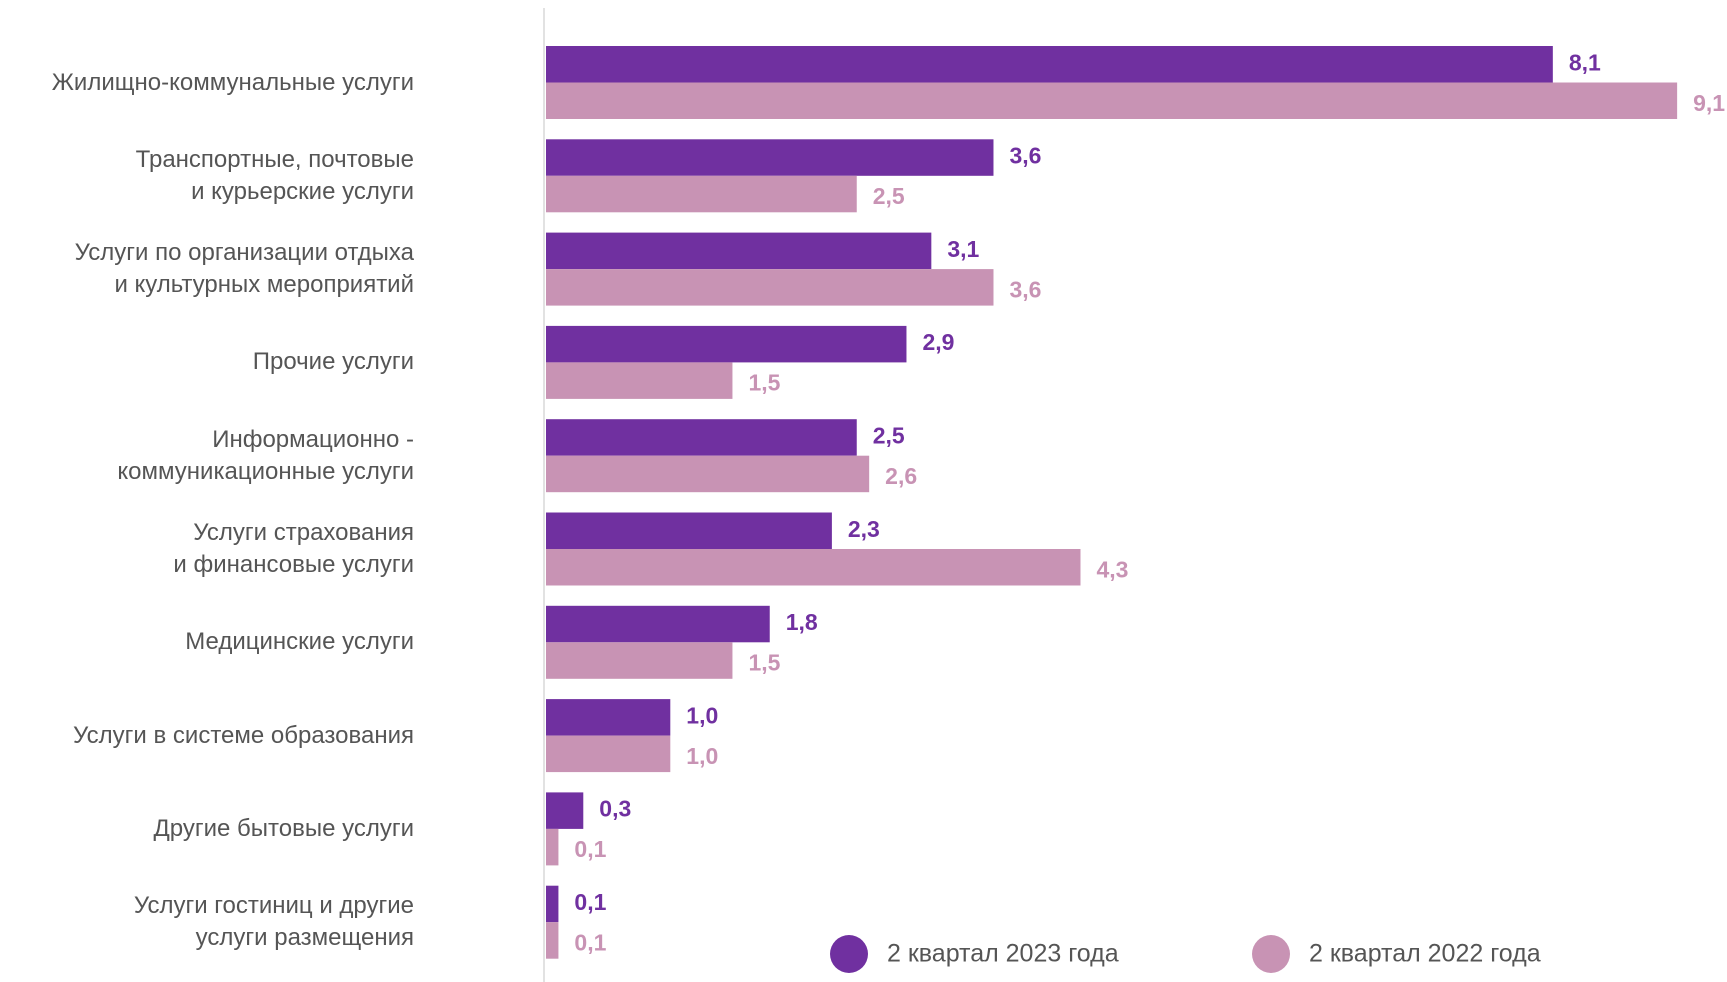 Image resolution: width=1727 pixels, height=982 pixels. Describe the element at coordinates (1112, 569) in the screenshot. I see `value-label: 4,3` at that location.